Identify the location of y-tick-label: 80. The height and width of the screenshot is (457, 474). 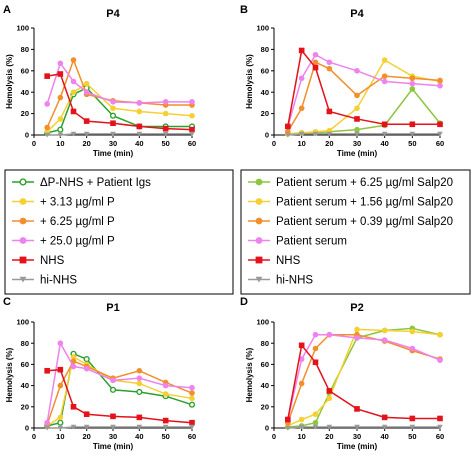
(25, 343).